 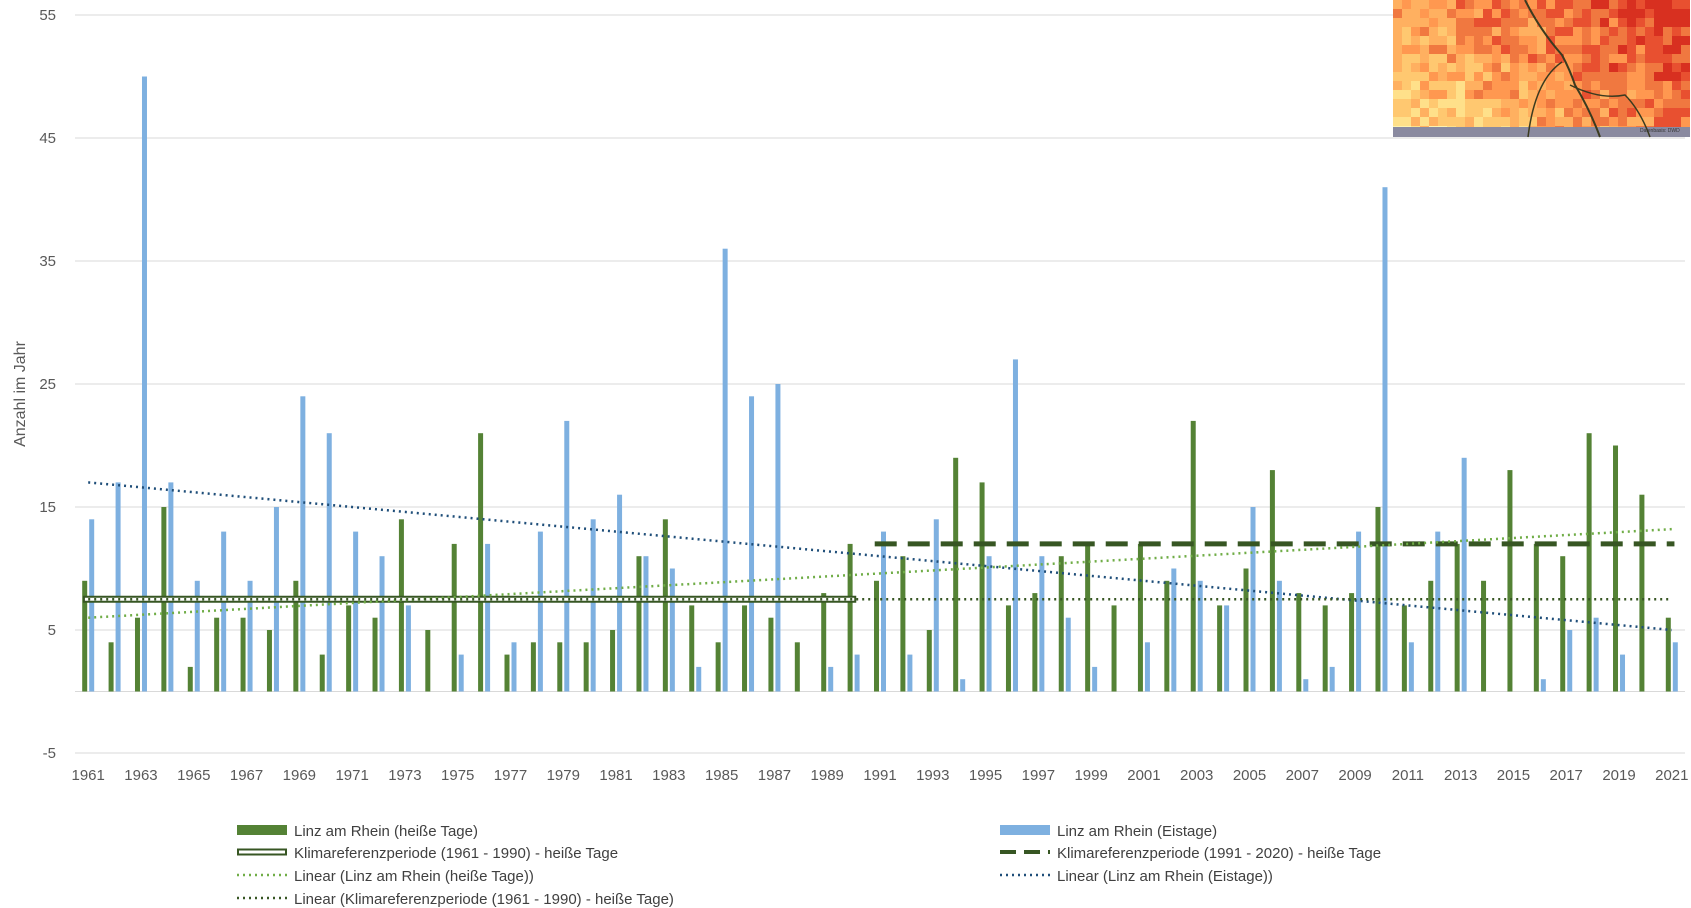 What do you see at coordinates (1675, 667) in the screenshot?
I see `bar-ice-2021` at bounding box center [1675, 667].